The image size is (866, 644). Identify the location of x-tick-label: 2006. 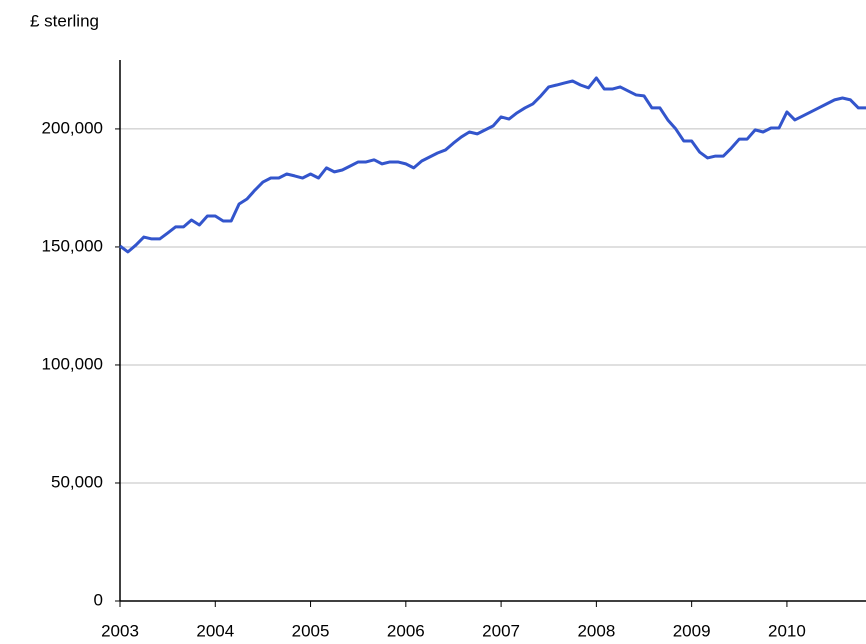
(406, 630).